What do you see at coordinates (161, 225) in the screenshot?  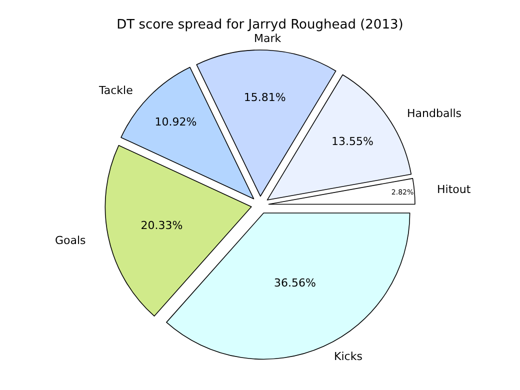 I see `data-label: 20.33%` at bounding box center [161, 225].